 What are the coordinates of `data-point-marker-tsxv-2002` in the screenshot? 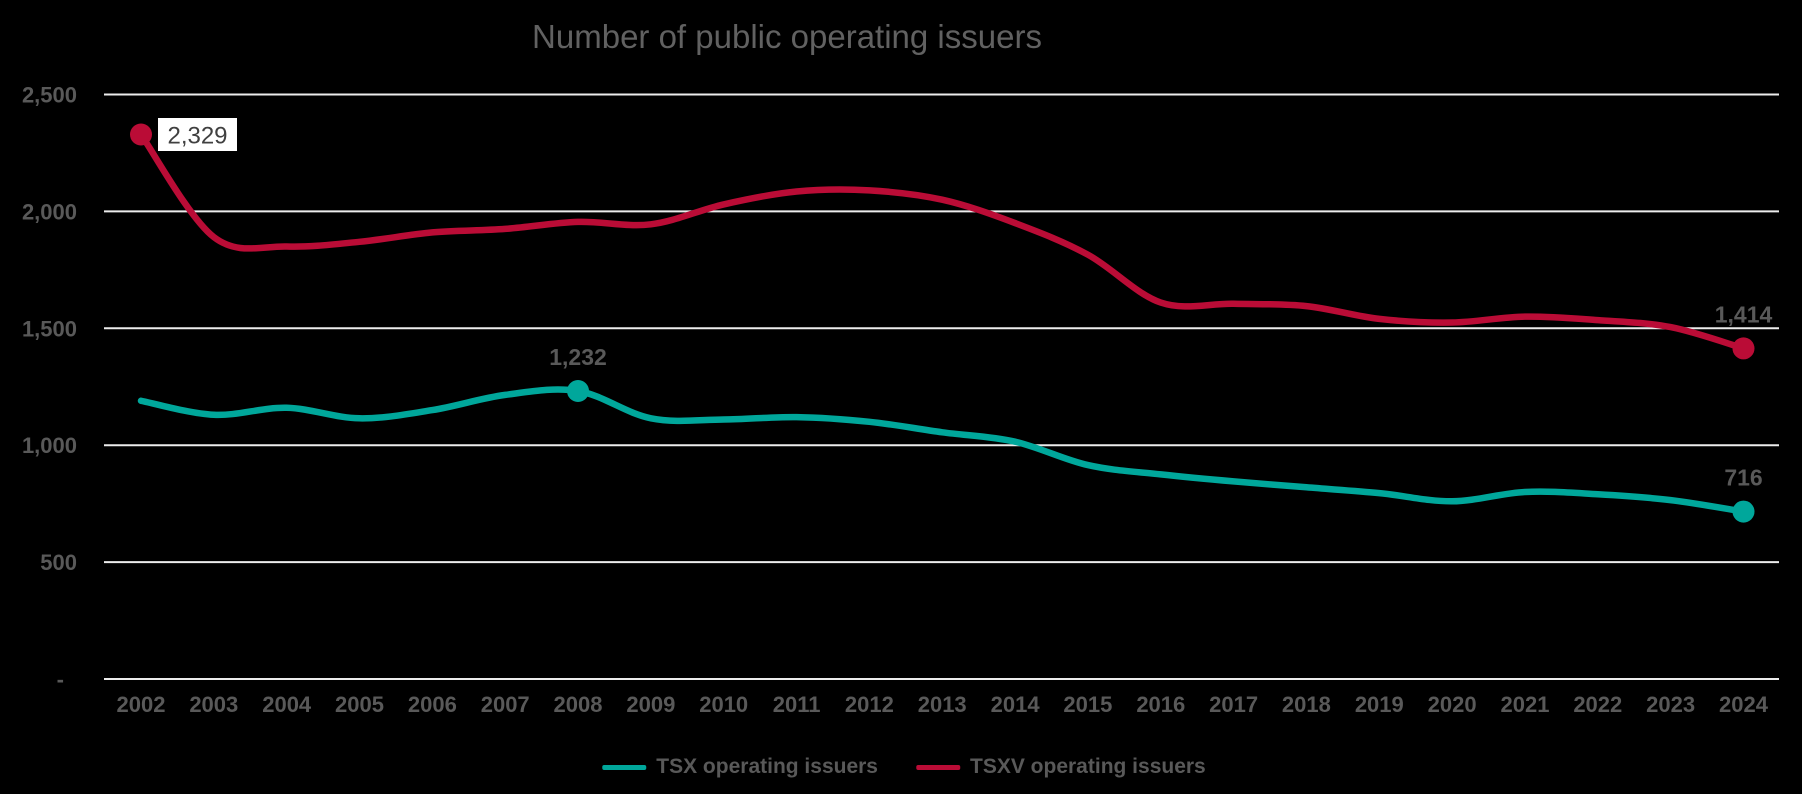 It's located at (141, 134).